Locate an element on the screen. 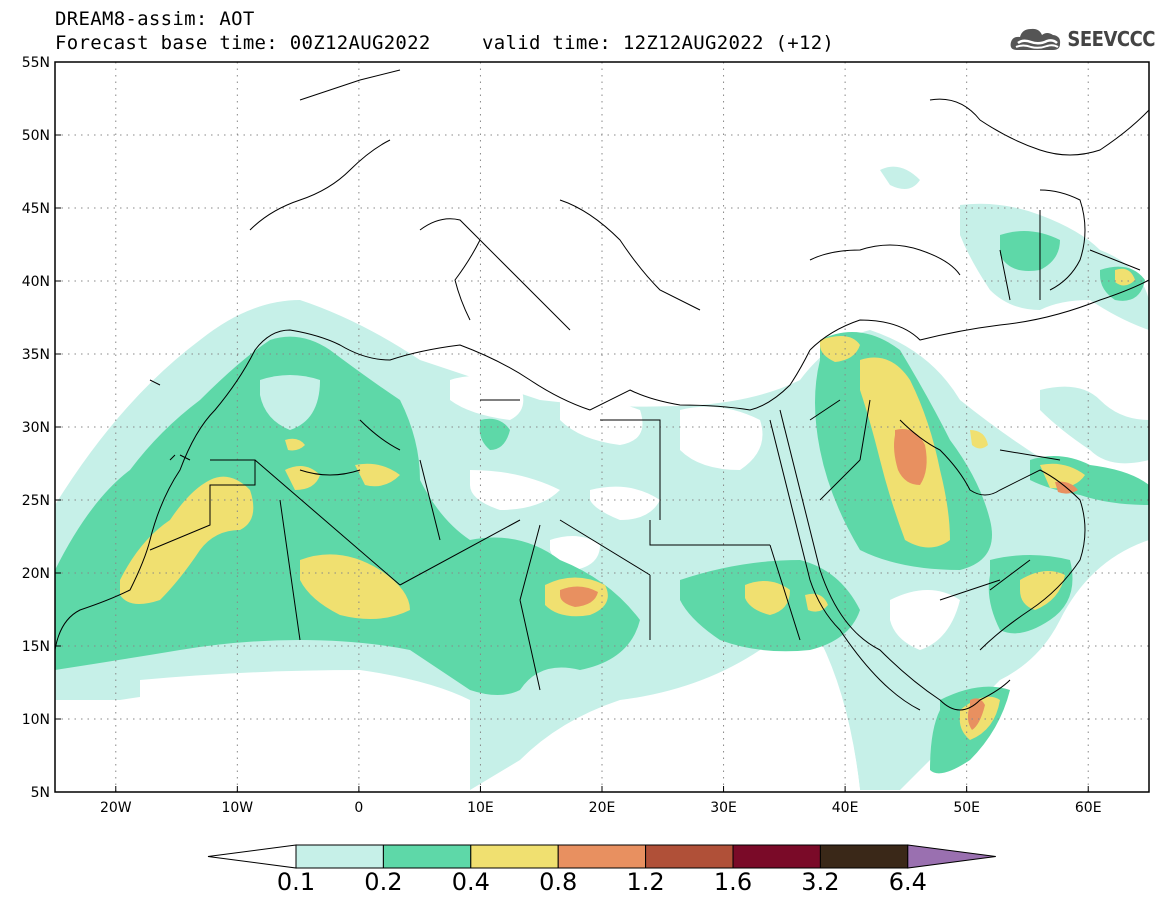  lon-tick-label: 30E is located at coordinates (723, 808).